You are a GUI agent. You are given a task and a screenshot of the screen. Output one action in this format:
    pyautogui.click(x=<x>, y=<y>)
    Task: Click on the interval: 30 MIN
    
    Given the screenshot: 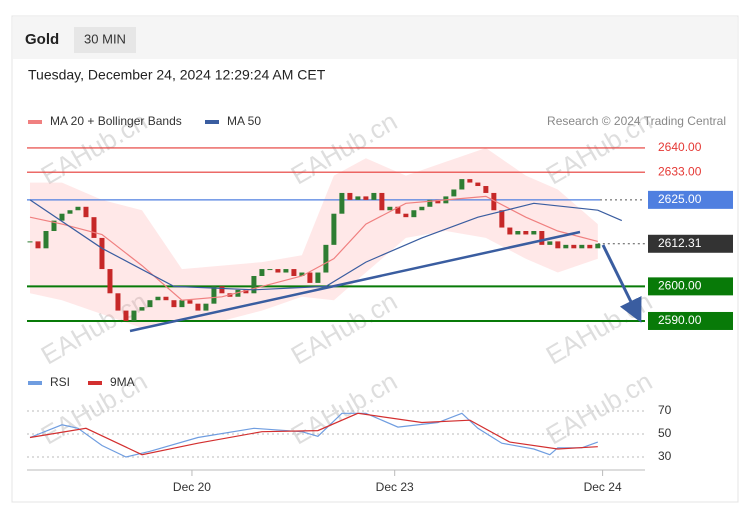 What is the action you would take?
    pyautogui.click(x=105, y=38)
    